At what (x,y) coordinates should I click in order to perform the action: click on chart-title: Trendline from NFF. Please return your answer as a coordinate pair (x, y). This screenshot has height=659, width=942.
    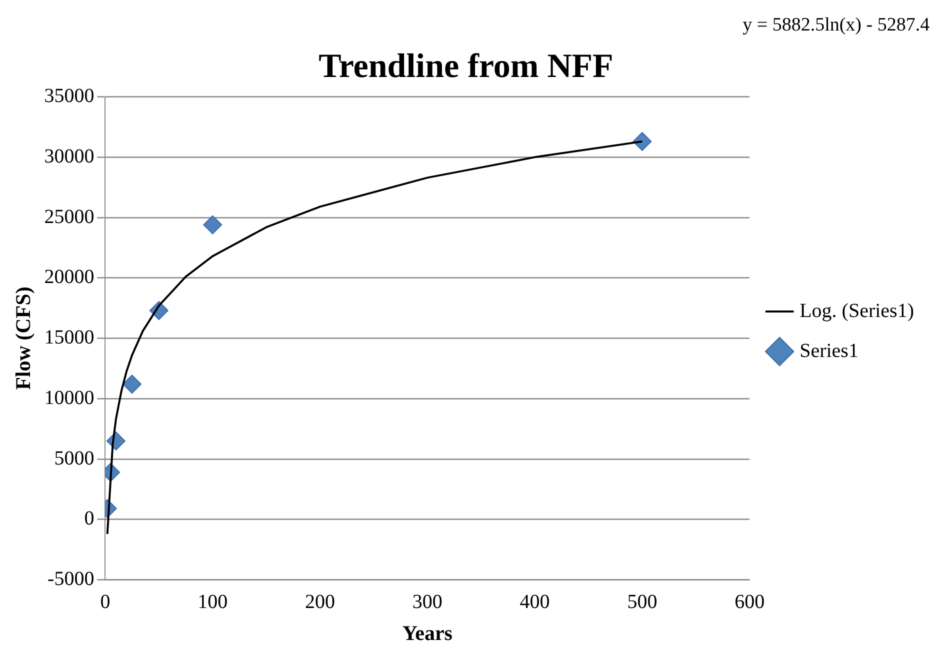
    Looking at the image, I should click on (466, 67).